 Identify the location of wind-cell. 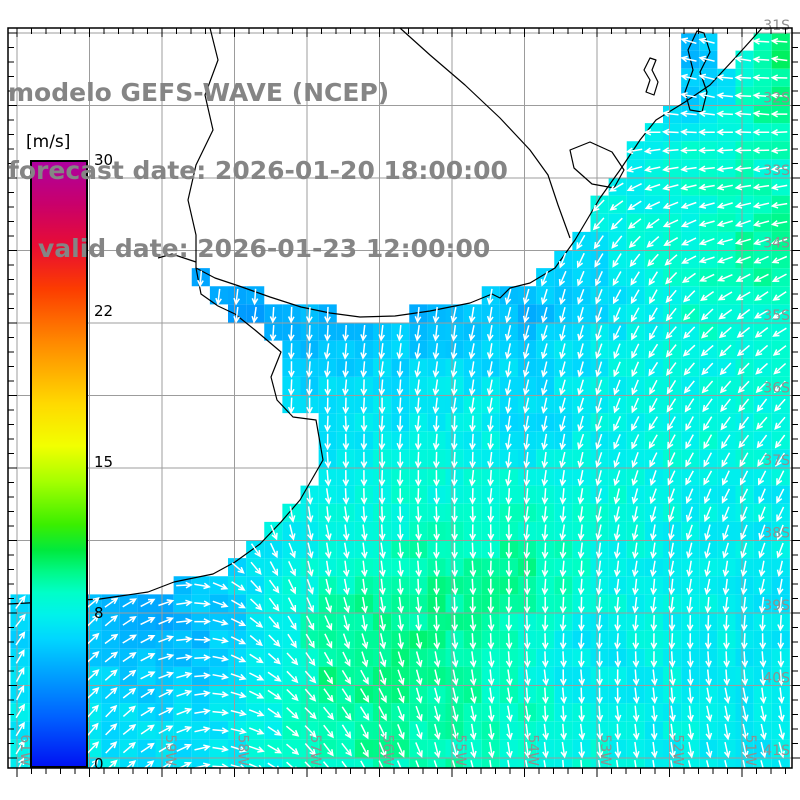
(400, 762).